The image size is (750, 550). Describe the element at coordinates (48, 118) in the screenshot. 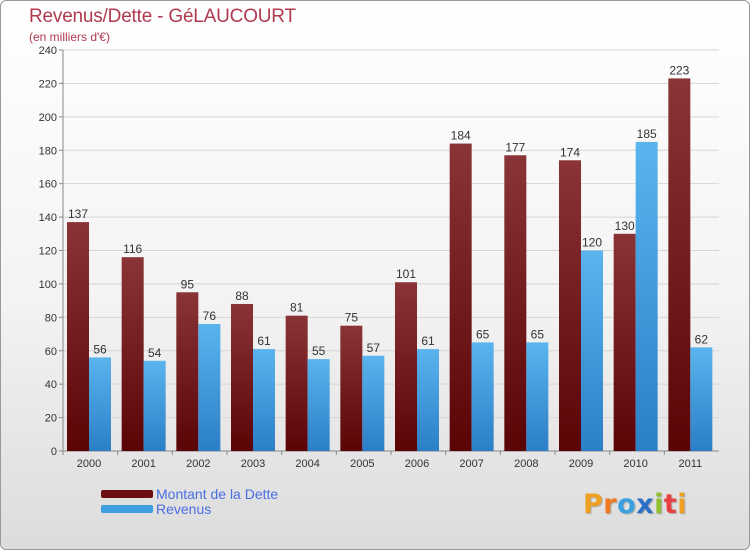

I see `y-tick-label: 200` at that location.